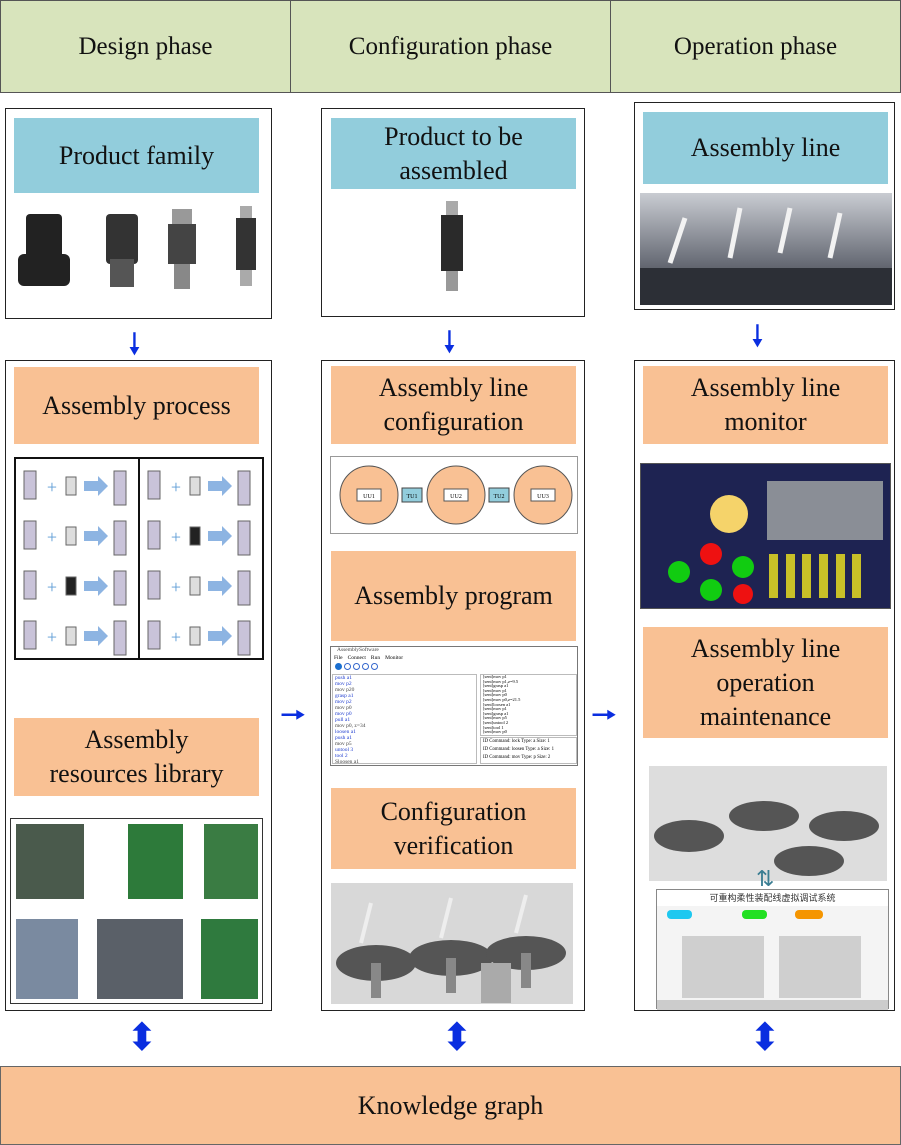 The width and height of the screenshot is (901, 1145). I want to click on software-toolbar, so click(454, 667).